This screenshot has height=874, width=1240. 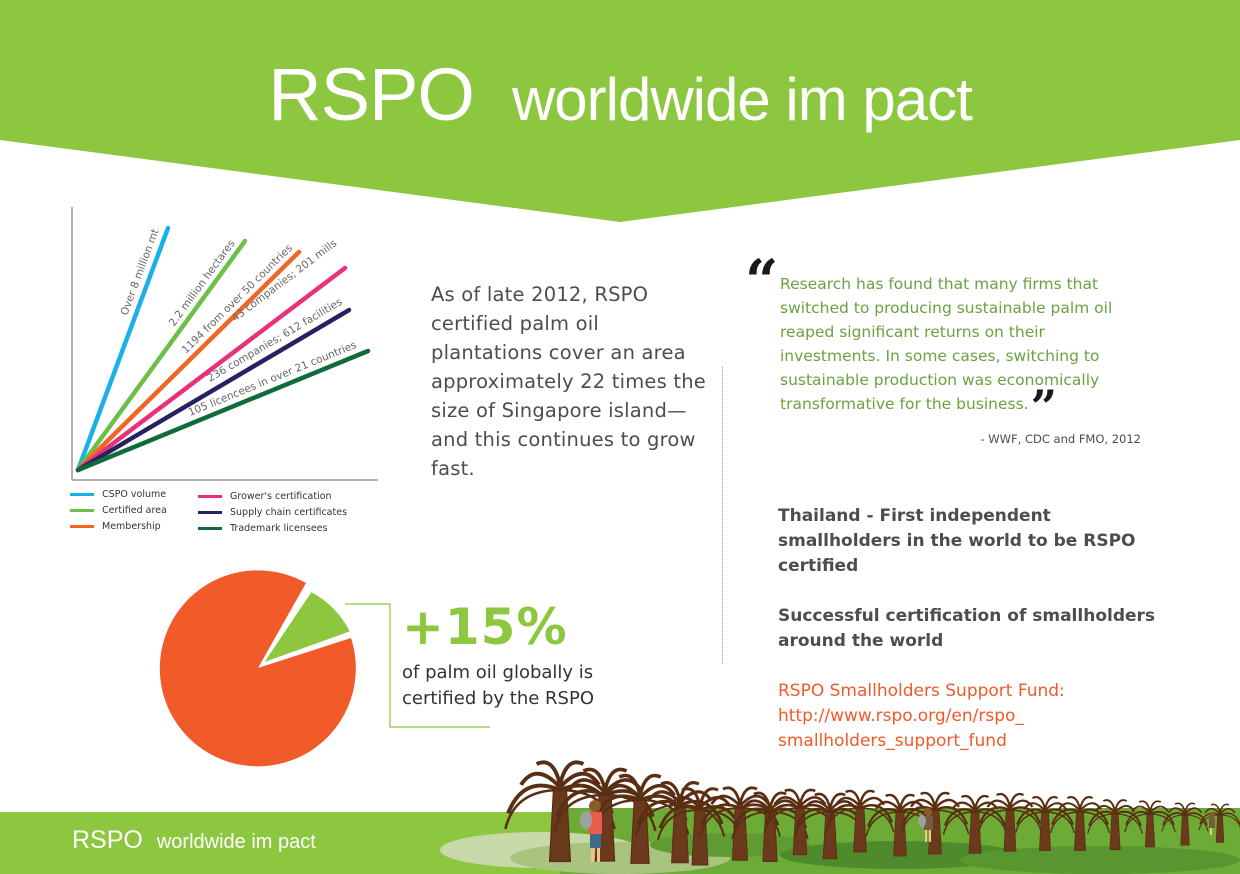 I want to click on footer-title-main: RSPO, so click(x=107, y=840).